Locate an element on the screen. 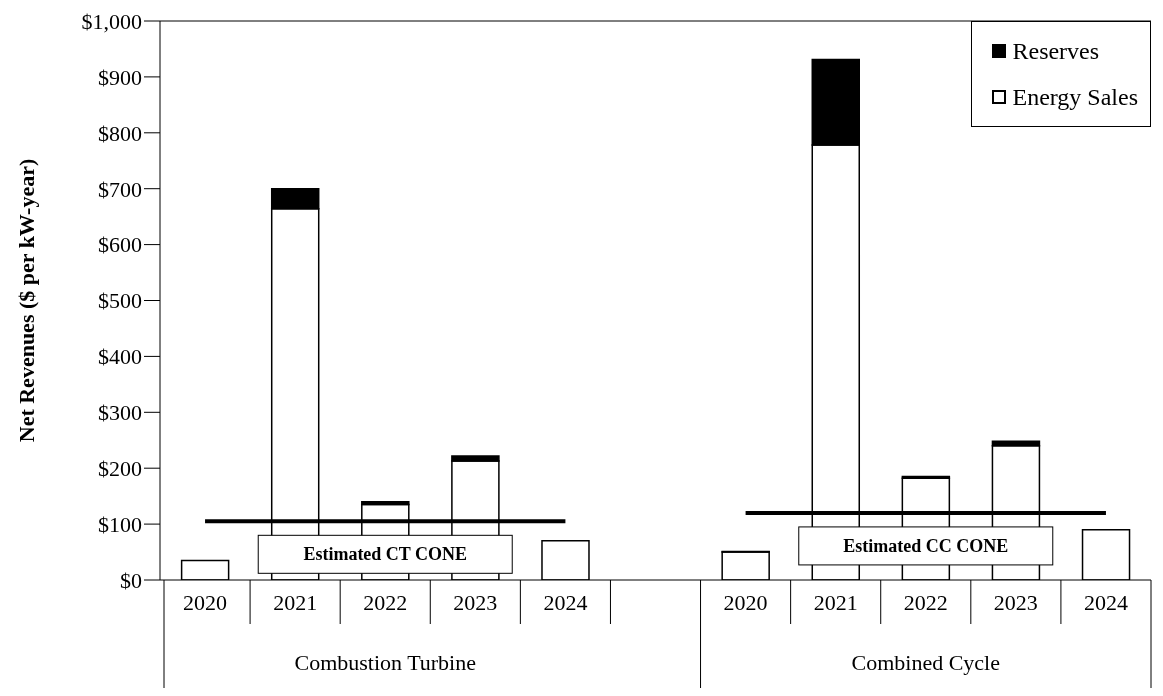 This screenshot has width=1163, height=696. y-tick-label: $100 is located at coordinates (120, 524).